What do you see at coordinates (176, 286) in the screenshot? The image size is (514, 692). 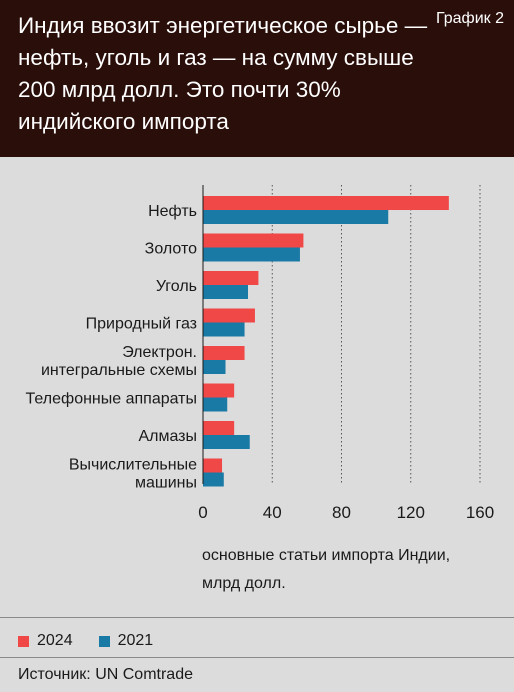 I see `category-label-2: Уголь` at bounding box center [176, 286].